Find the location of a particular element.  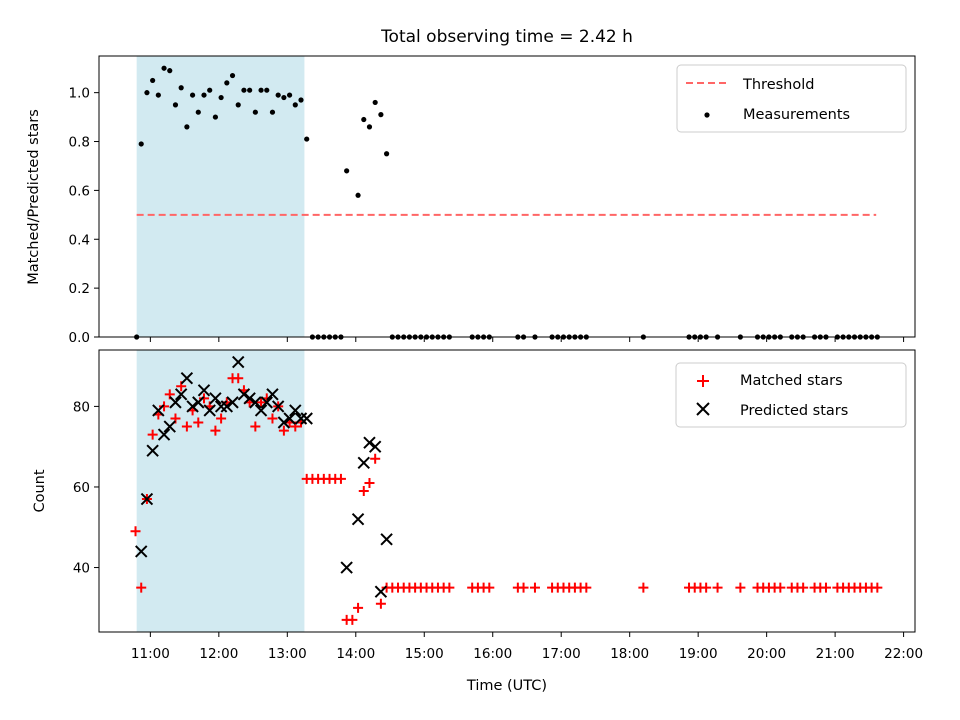

bottom-legend: Matched stars Predicted stars is located at coordinates (791, 395).